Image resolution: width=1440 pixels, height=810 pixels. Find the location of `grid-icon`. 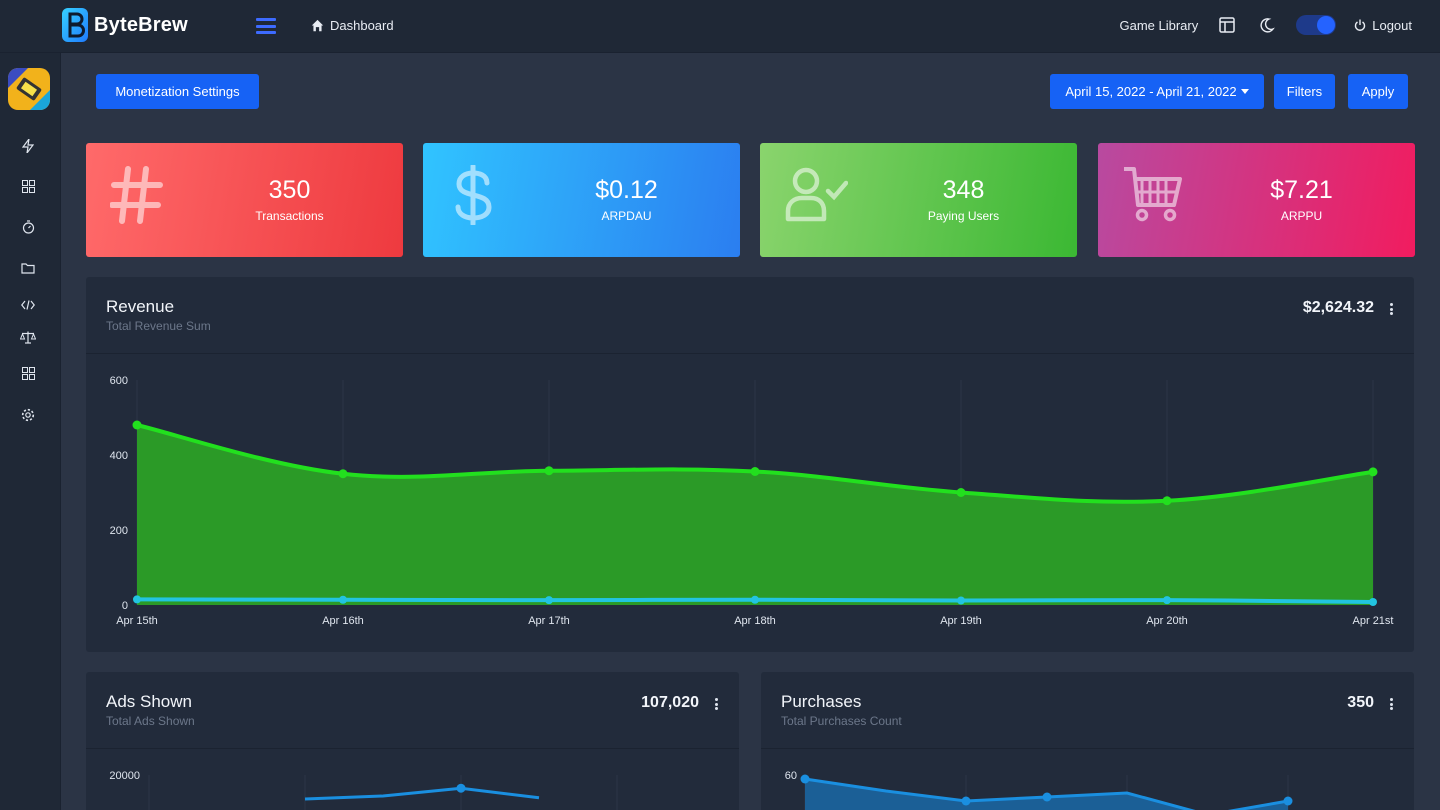

grid-icon is located at coordinates (28, 186).